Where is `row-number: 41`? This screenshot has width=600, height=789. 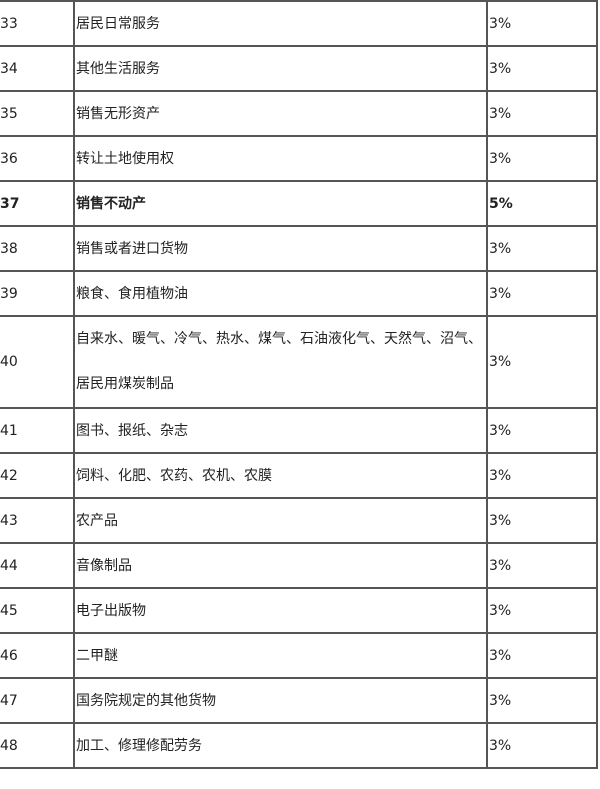
row-number: 41 is located at coordinates (37, 430).